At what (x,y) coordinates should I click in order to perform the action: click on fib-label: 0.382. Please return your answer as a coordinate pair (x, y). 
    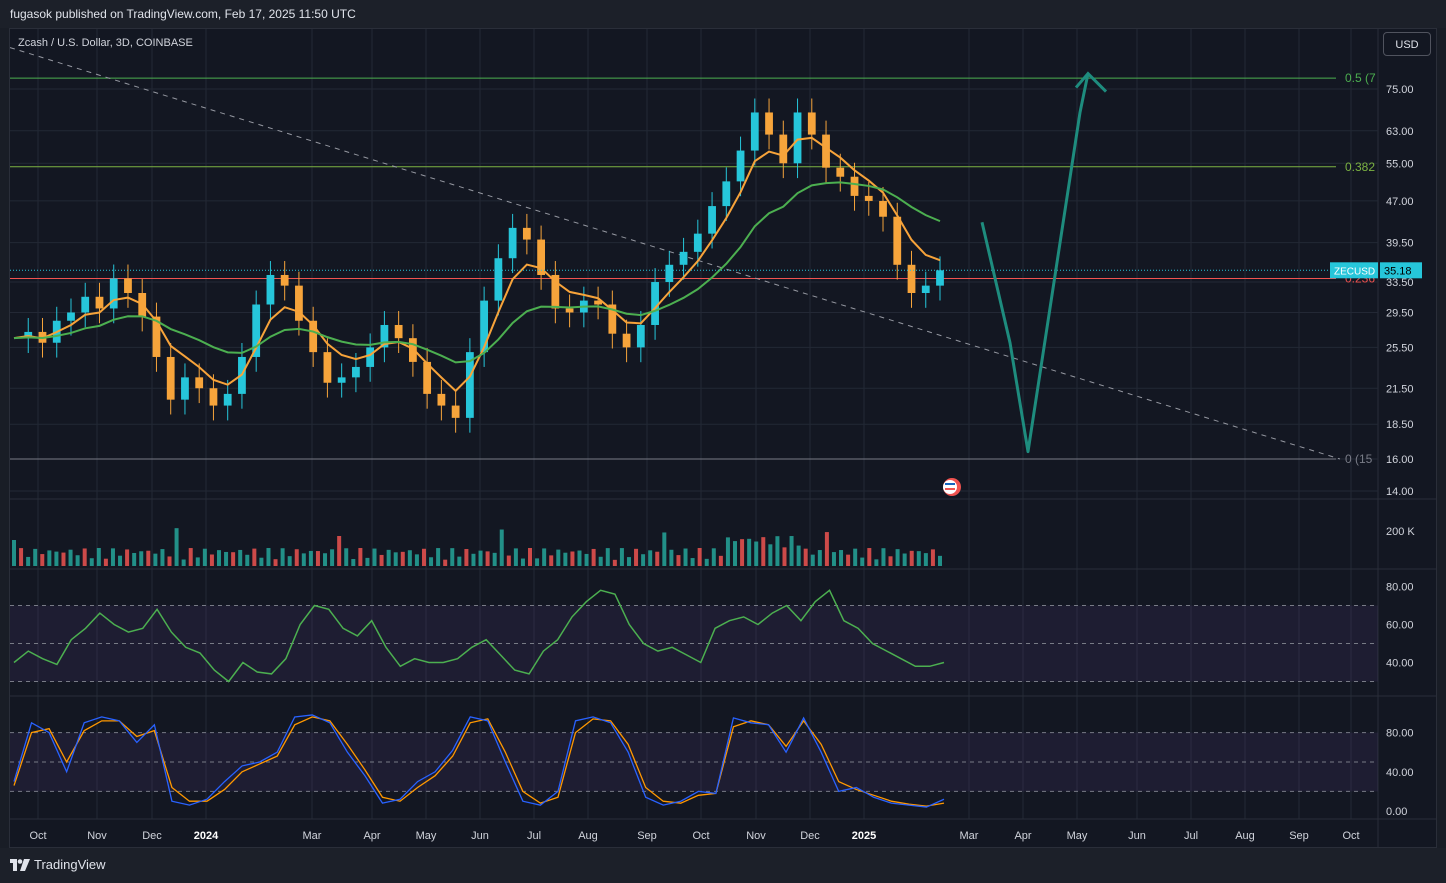
    Looking at the image, I should click on (1360, 167).